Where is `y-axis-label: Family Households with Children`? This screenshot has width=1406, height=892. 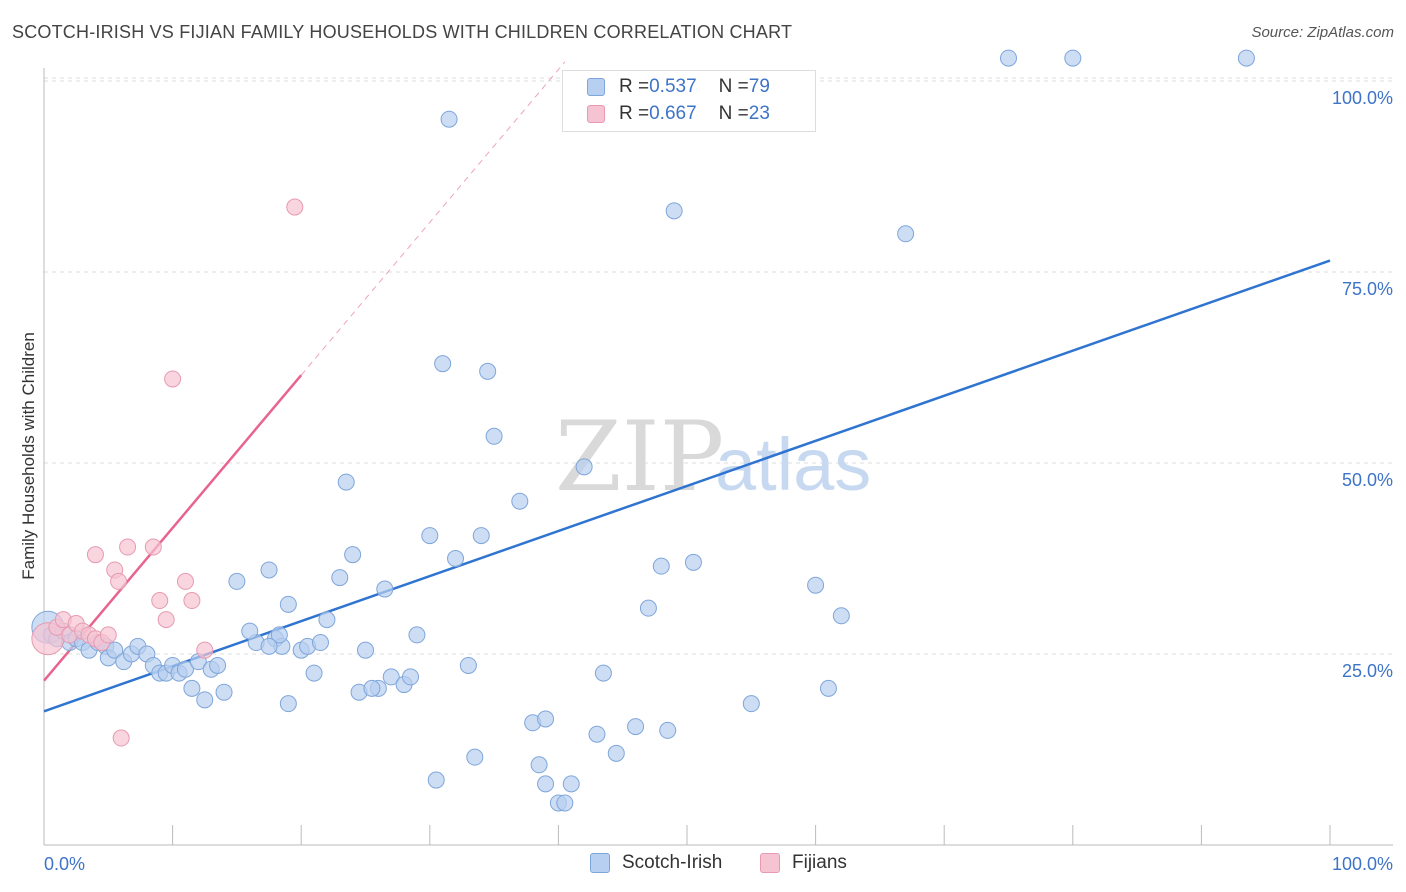
y-axis-label: Family Households with Children is located at coordinates (28, 456).